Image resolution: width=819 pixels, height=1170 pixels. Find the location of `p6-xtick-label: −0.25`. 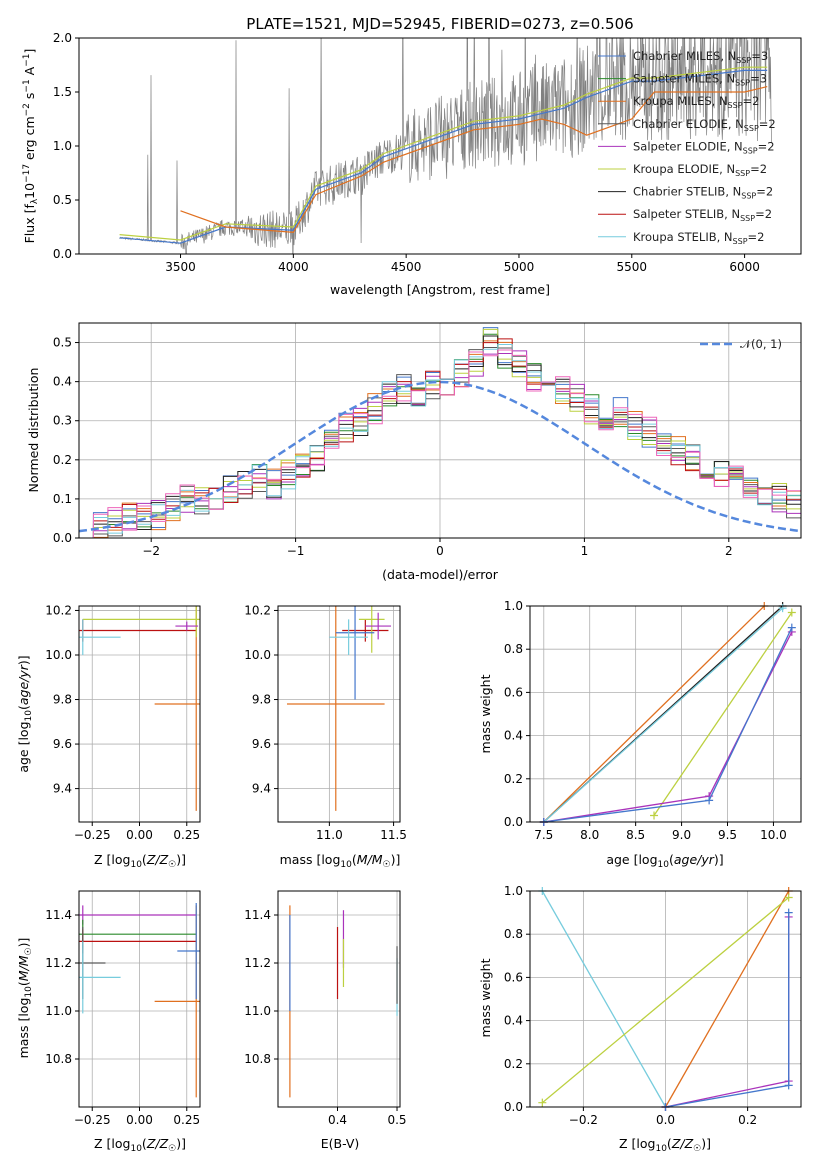

p6-xtick-label: −0.25 is located at coordinates (92, 1120).